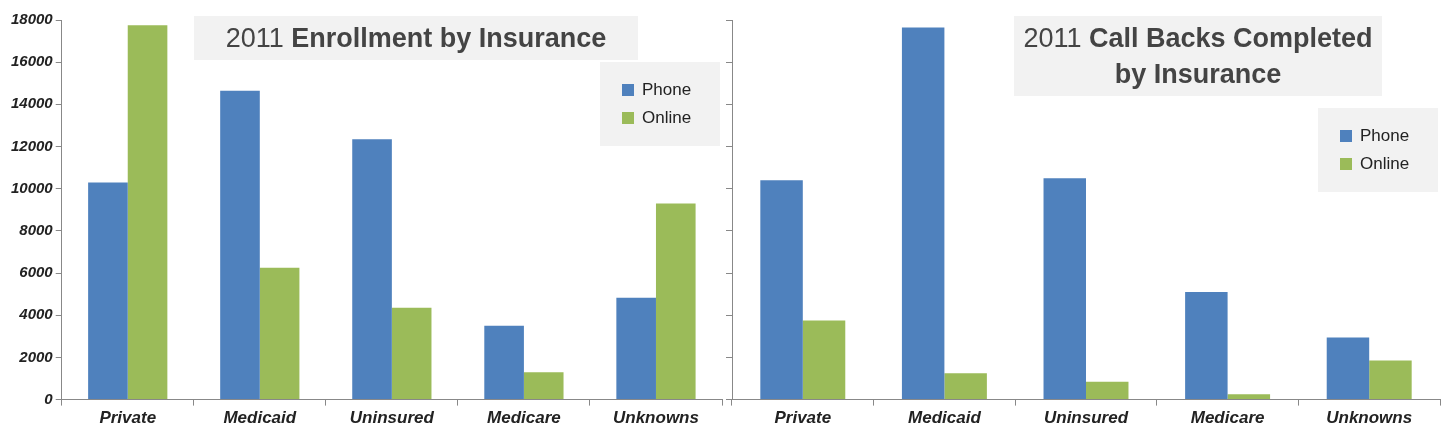  What do you see at coordinates (1198, 56) in the screenshot?
I see `text: 2011 Call Backs Completed by Insurance` at bounding box center [1198, 56].